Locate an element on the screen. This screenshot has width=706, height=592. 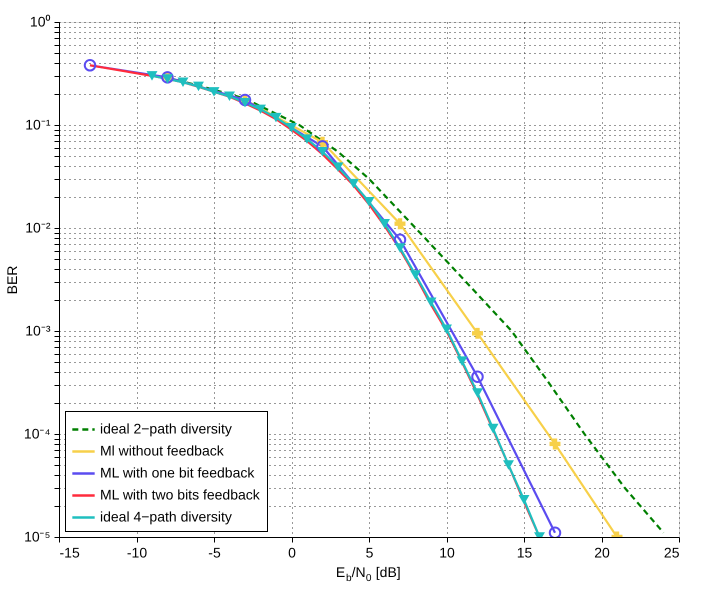
y-tick-label: 10⁻⁴ is located at coordinates (37, 434).